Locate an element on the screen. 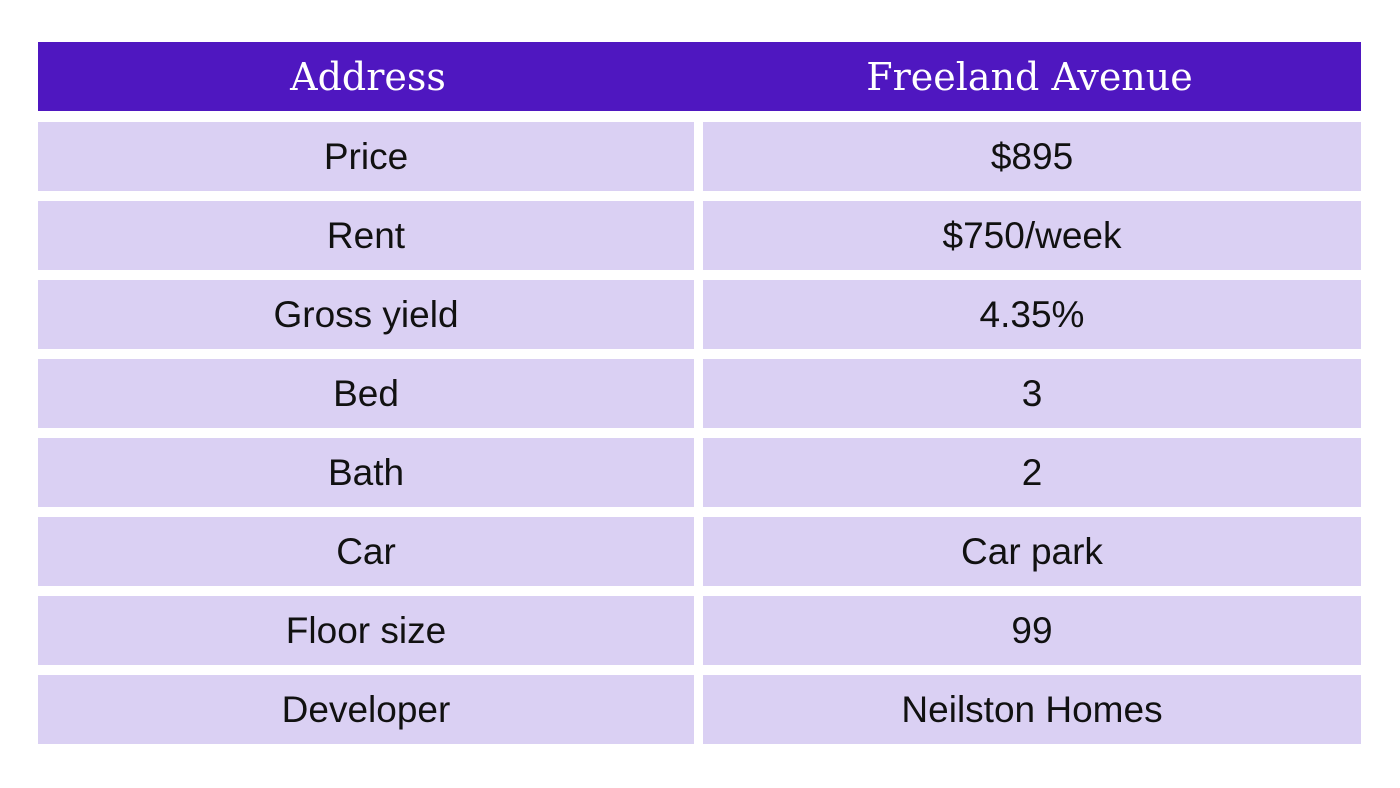 This screenshot has width=1400, height=788. table-row: Price $895 is located at coordinates (699, 156).